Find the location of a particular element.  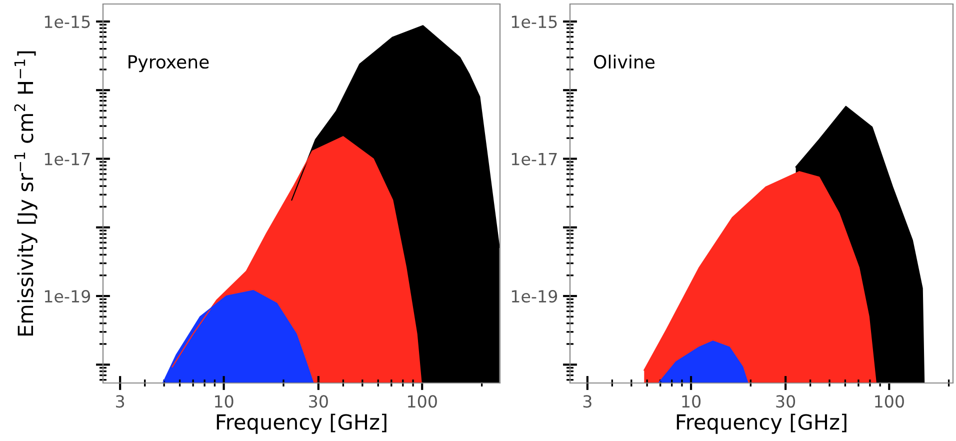

annotation: Pyroxene is located at coordinates (168, 63).